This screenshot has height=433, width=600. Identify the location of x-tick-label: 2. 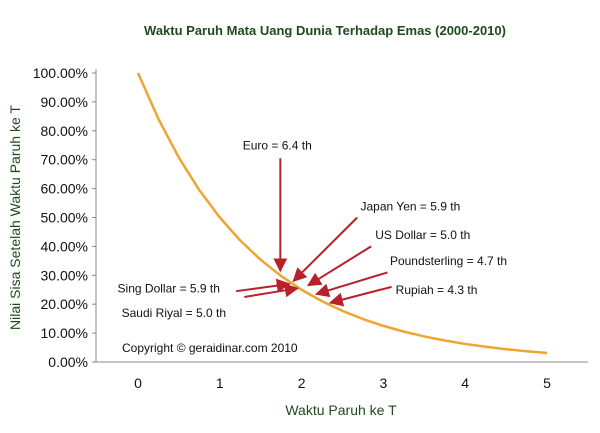
(302, 383).